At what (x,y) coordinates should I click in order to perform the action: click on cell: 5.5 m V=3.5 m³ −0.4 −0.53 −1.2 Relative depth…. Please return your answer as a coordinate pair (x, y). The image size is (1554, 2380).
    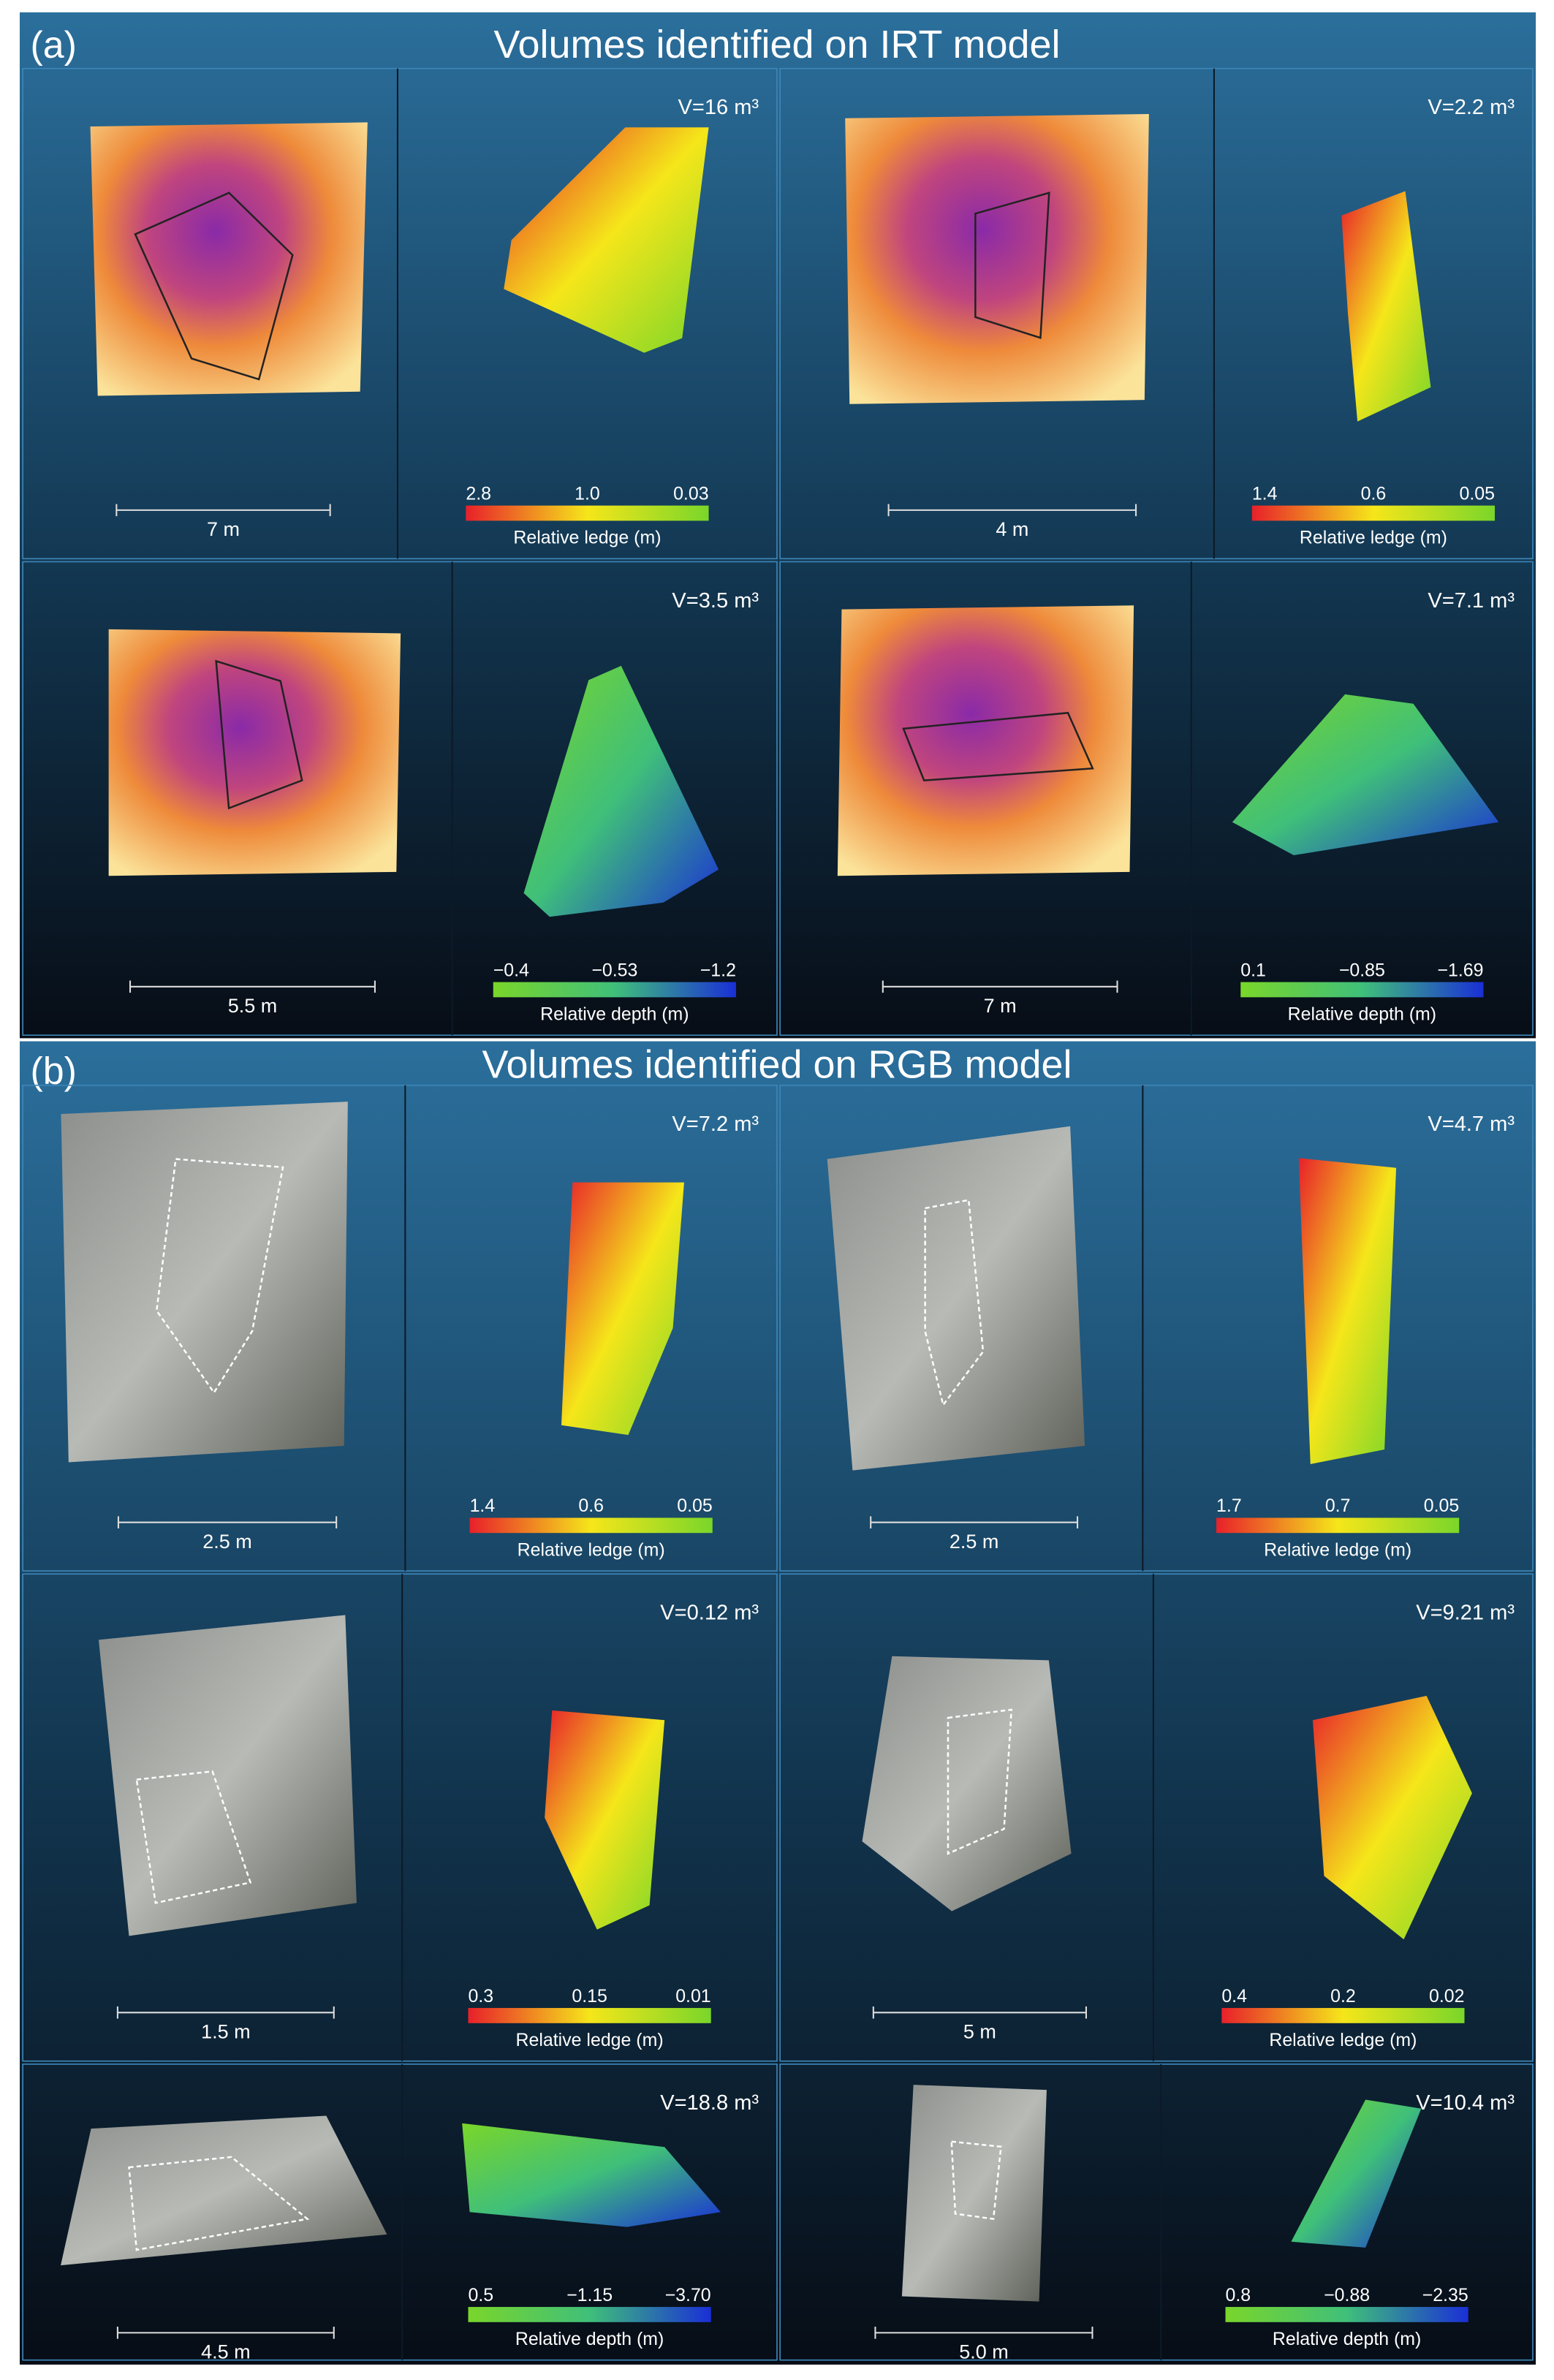
    Looking at the image, I should click on (400, 798).